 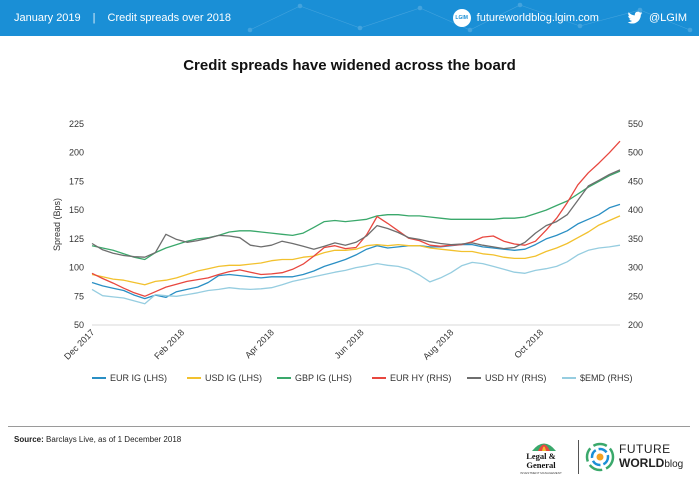 What do you see at coordinates (606, 378) in the screenshot?
I see `legend-label: $EMD (RHS)` at bounding box center [606, 378].